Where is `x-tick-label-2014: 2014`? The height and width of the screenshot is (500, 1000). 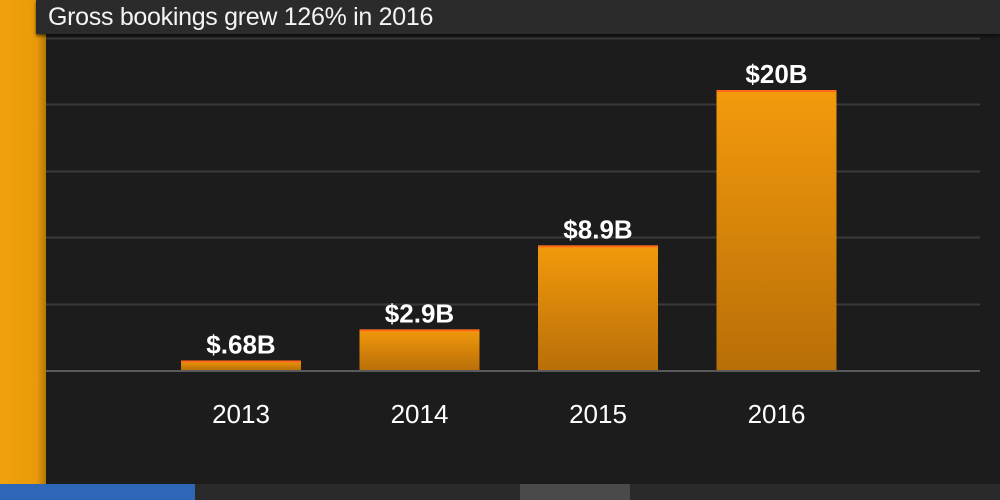
x-tick-label-2014: 2014 is located at coordinates (420, 414).